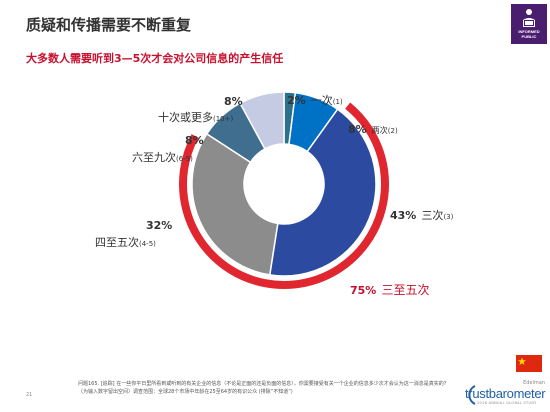  What do you see at coordinates (529, 31) in the screenshot?
I see `badge-line-1: INFORMED` at bounding box center [529, 31].